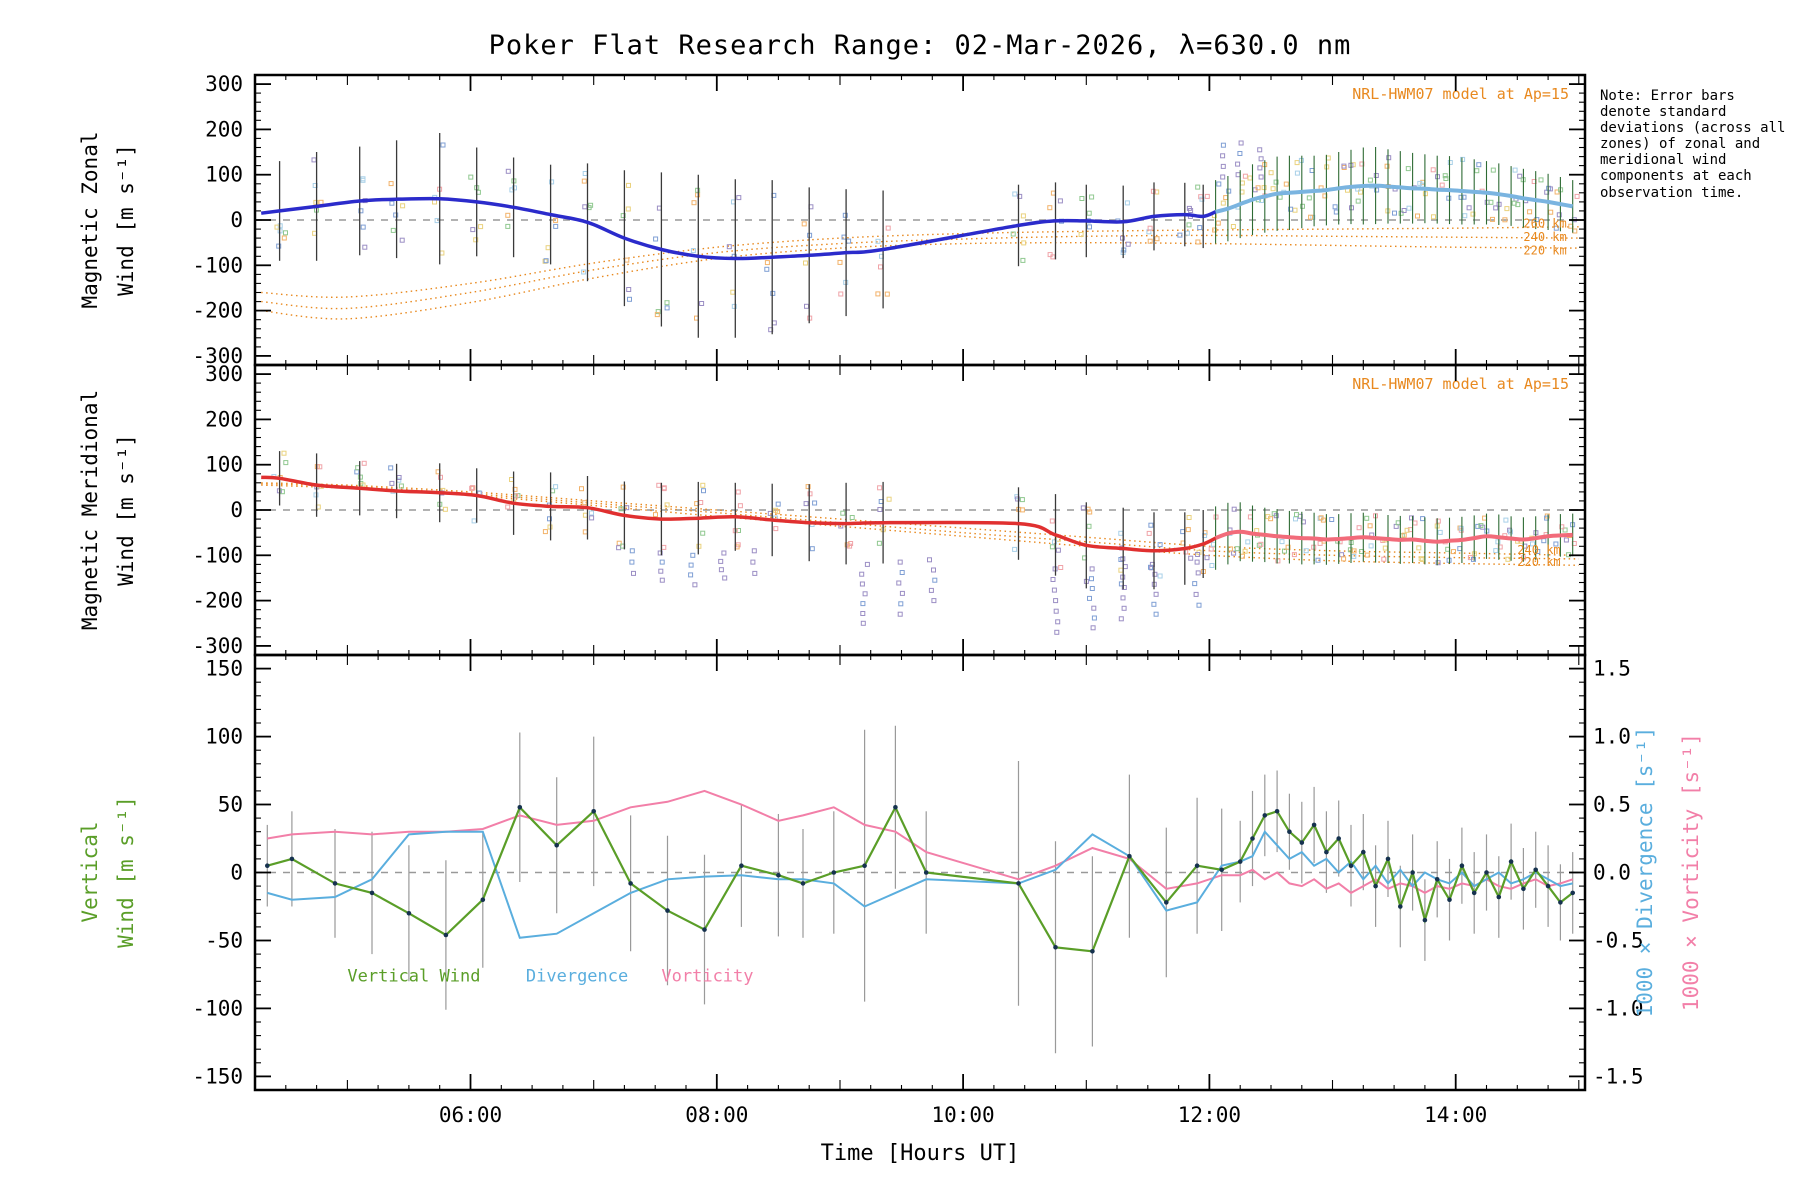 Image resolution: width=1800 pixels, height=1200 pixels. I want to click on svg-text: 50, so click(230, 805).